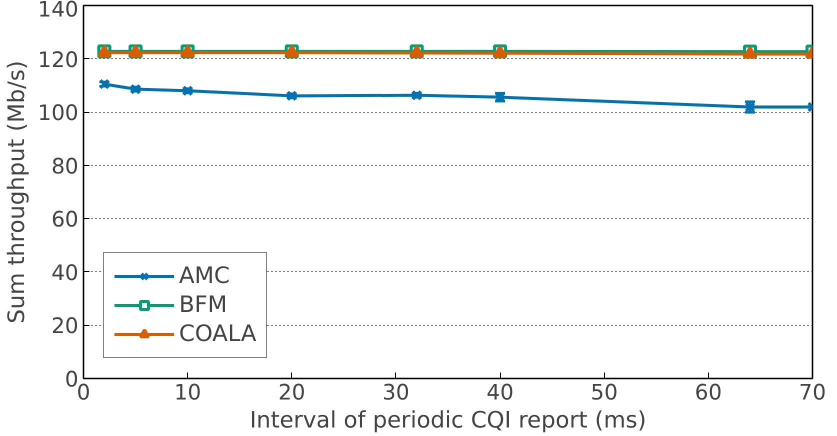 This screenshot has width=837, height=436. Describe the element at coordinates (292, 393) in the screenshot. I see `x-tick-label: 20` at that location.